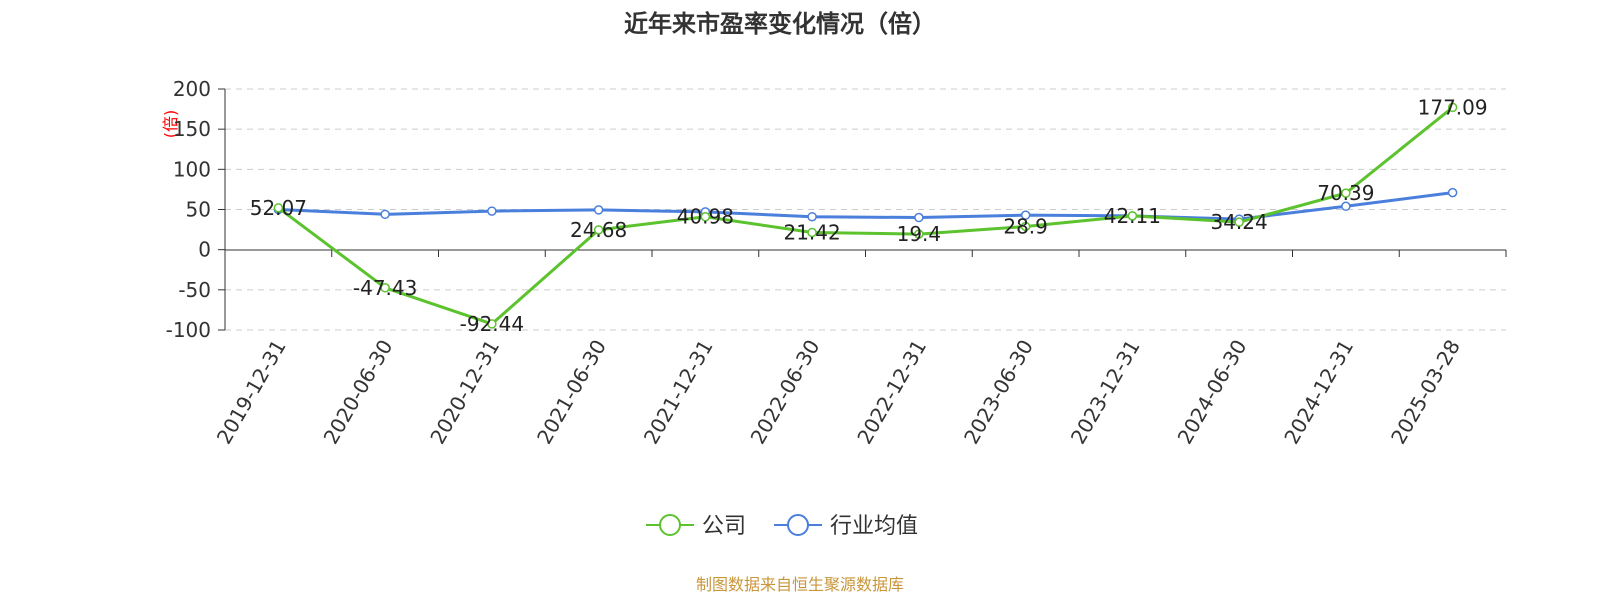 The width and height of the screenshot is (1600, 600). What do you see at coordinates (464, 392) in the screenshot?
I see `x-tick-label: 2020-12-31` at bounding box center [464, 392].